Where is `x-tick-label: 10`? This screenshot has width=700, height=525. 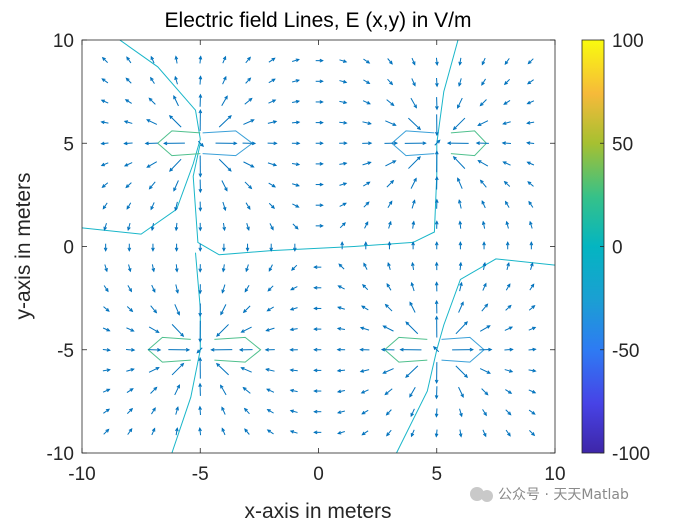
x-tick-label: 10 is located at coordinates (554, 474).